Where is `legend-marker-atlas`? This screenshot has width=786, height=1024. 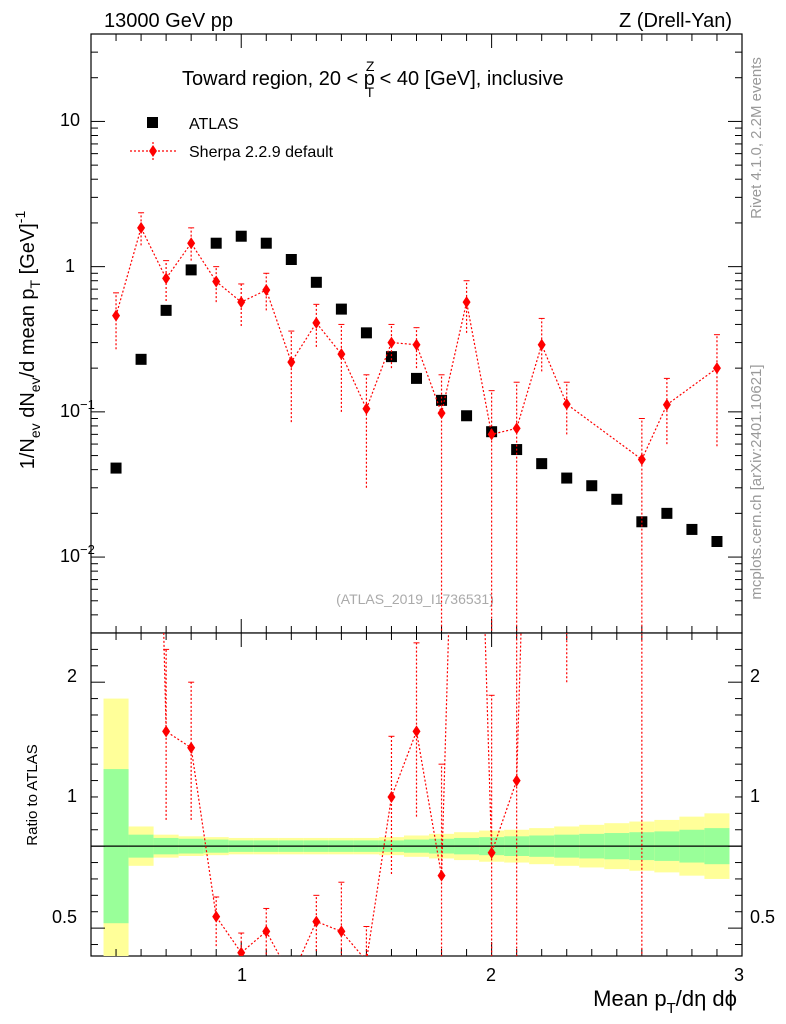
legend-marker-atlas is located at coordinates (152, 122).